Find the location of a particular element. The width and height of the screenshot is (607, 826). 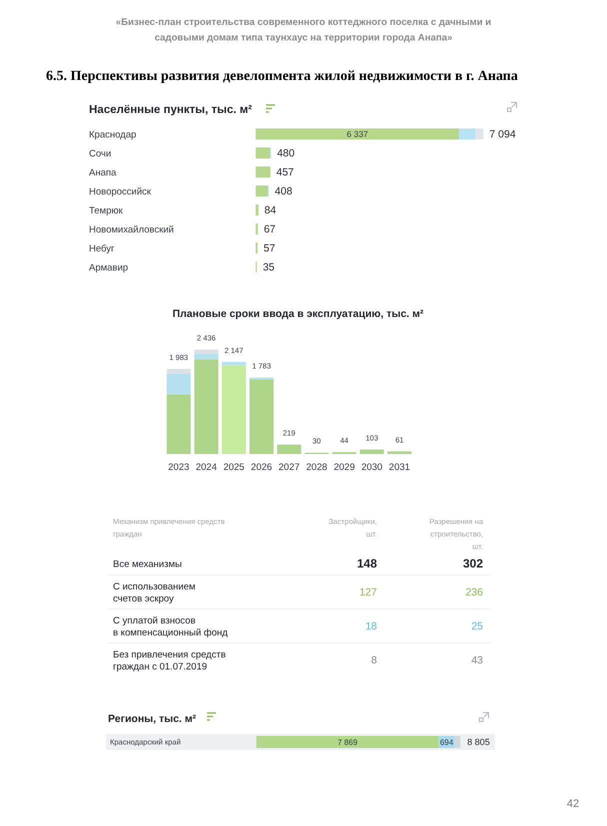

text: 42 is located at coordinates (573, 804).